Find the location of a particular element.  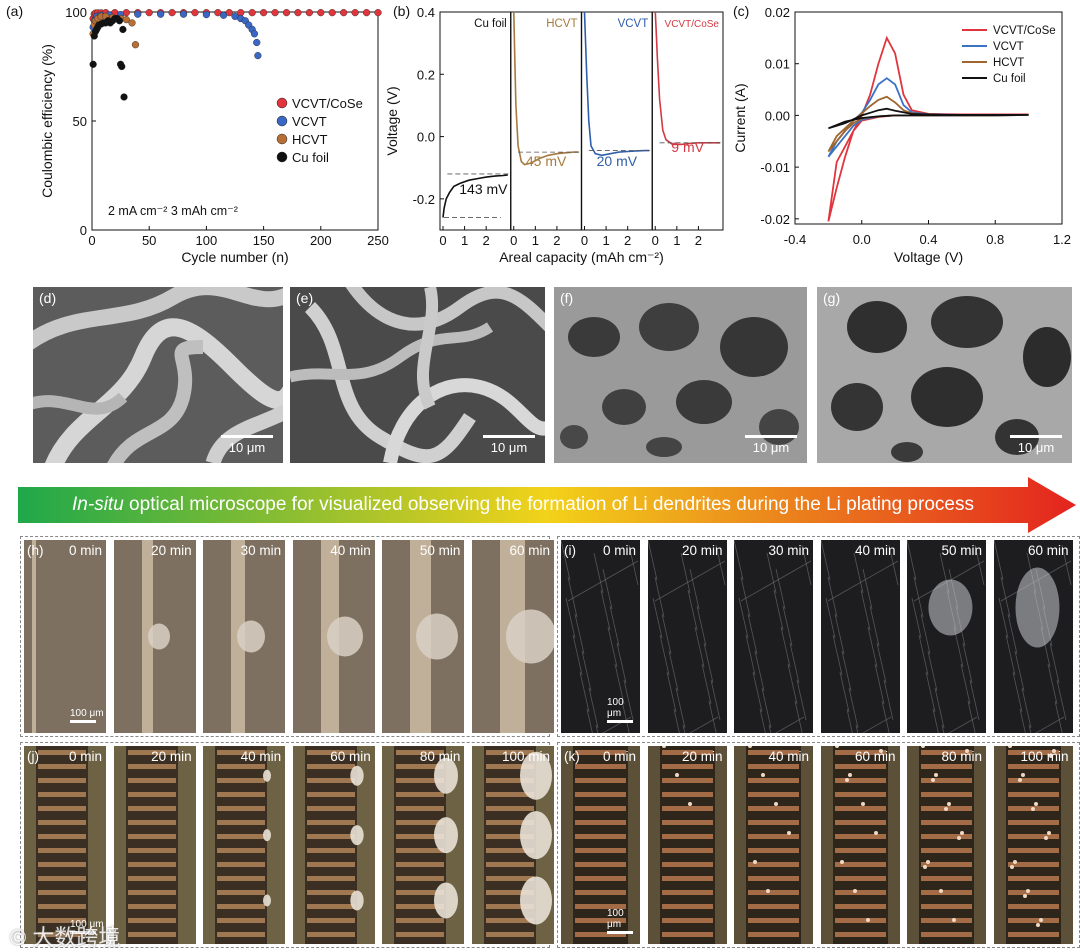

micro-frame-j-1: 20 min is located at coordinates (154, 845).